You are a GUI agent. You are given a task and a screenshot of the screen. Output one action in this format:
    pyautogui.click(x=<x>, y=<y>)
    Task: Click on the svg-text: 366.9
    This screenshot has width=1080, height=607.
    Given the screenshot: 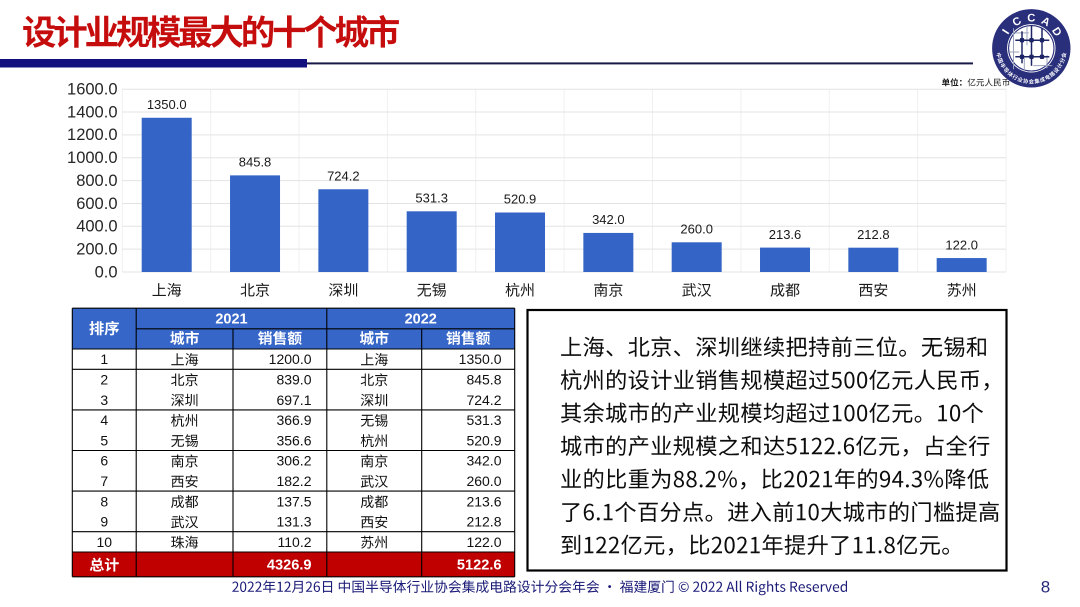 What is the action you would take?
    pyautogui.click(x=293, y=420)
    